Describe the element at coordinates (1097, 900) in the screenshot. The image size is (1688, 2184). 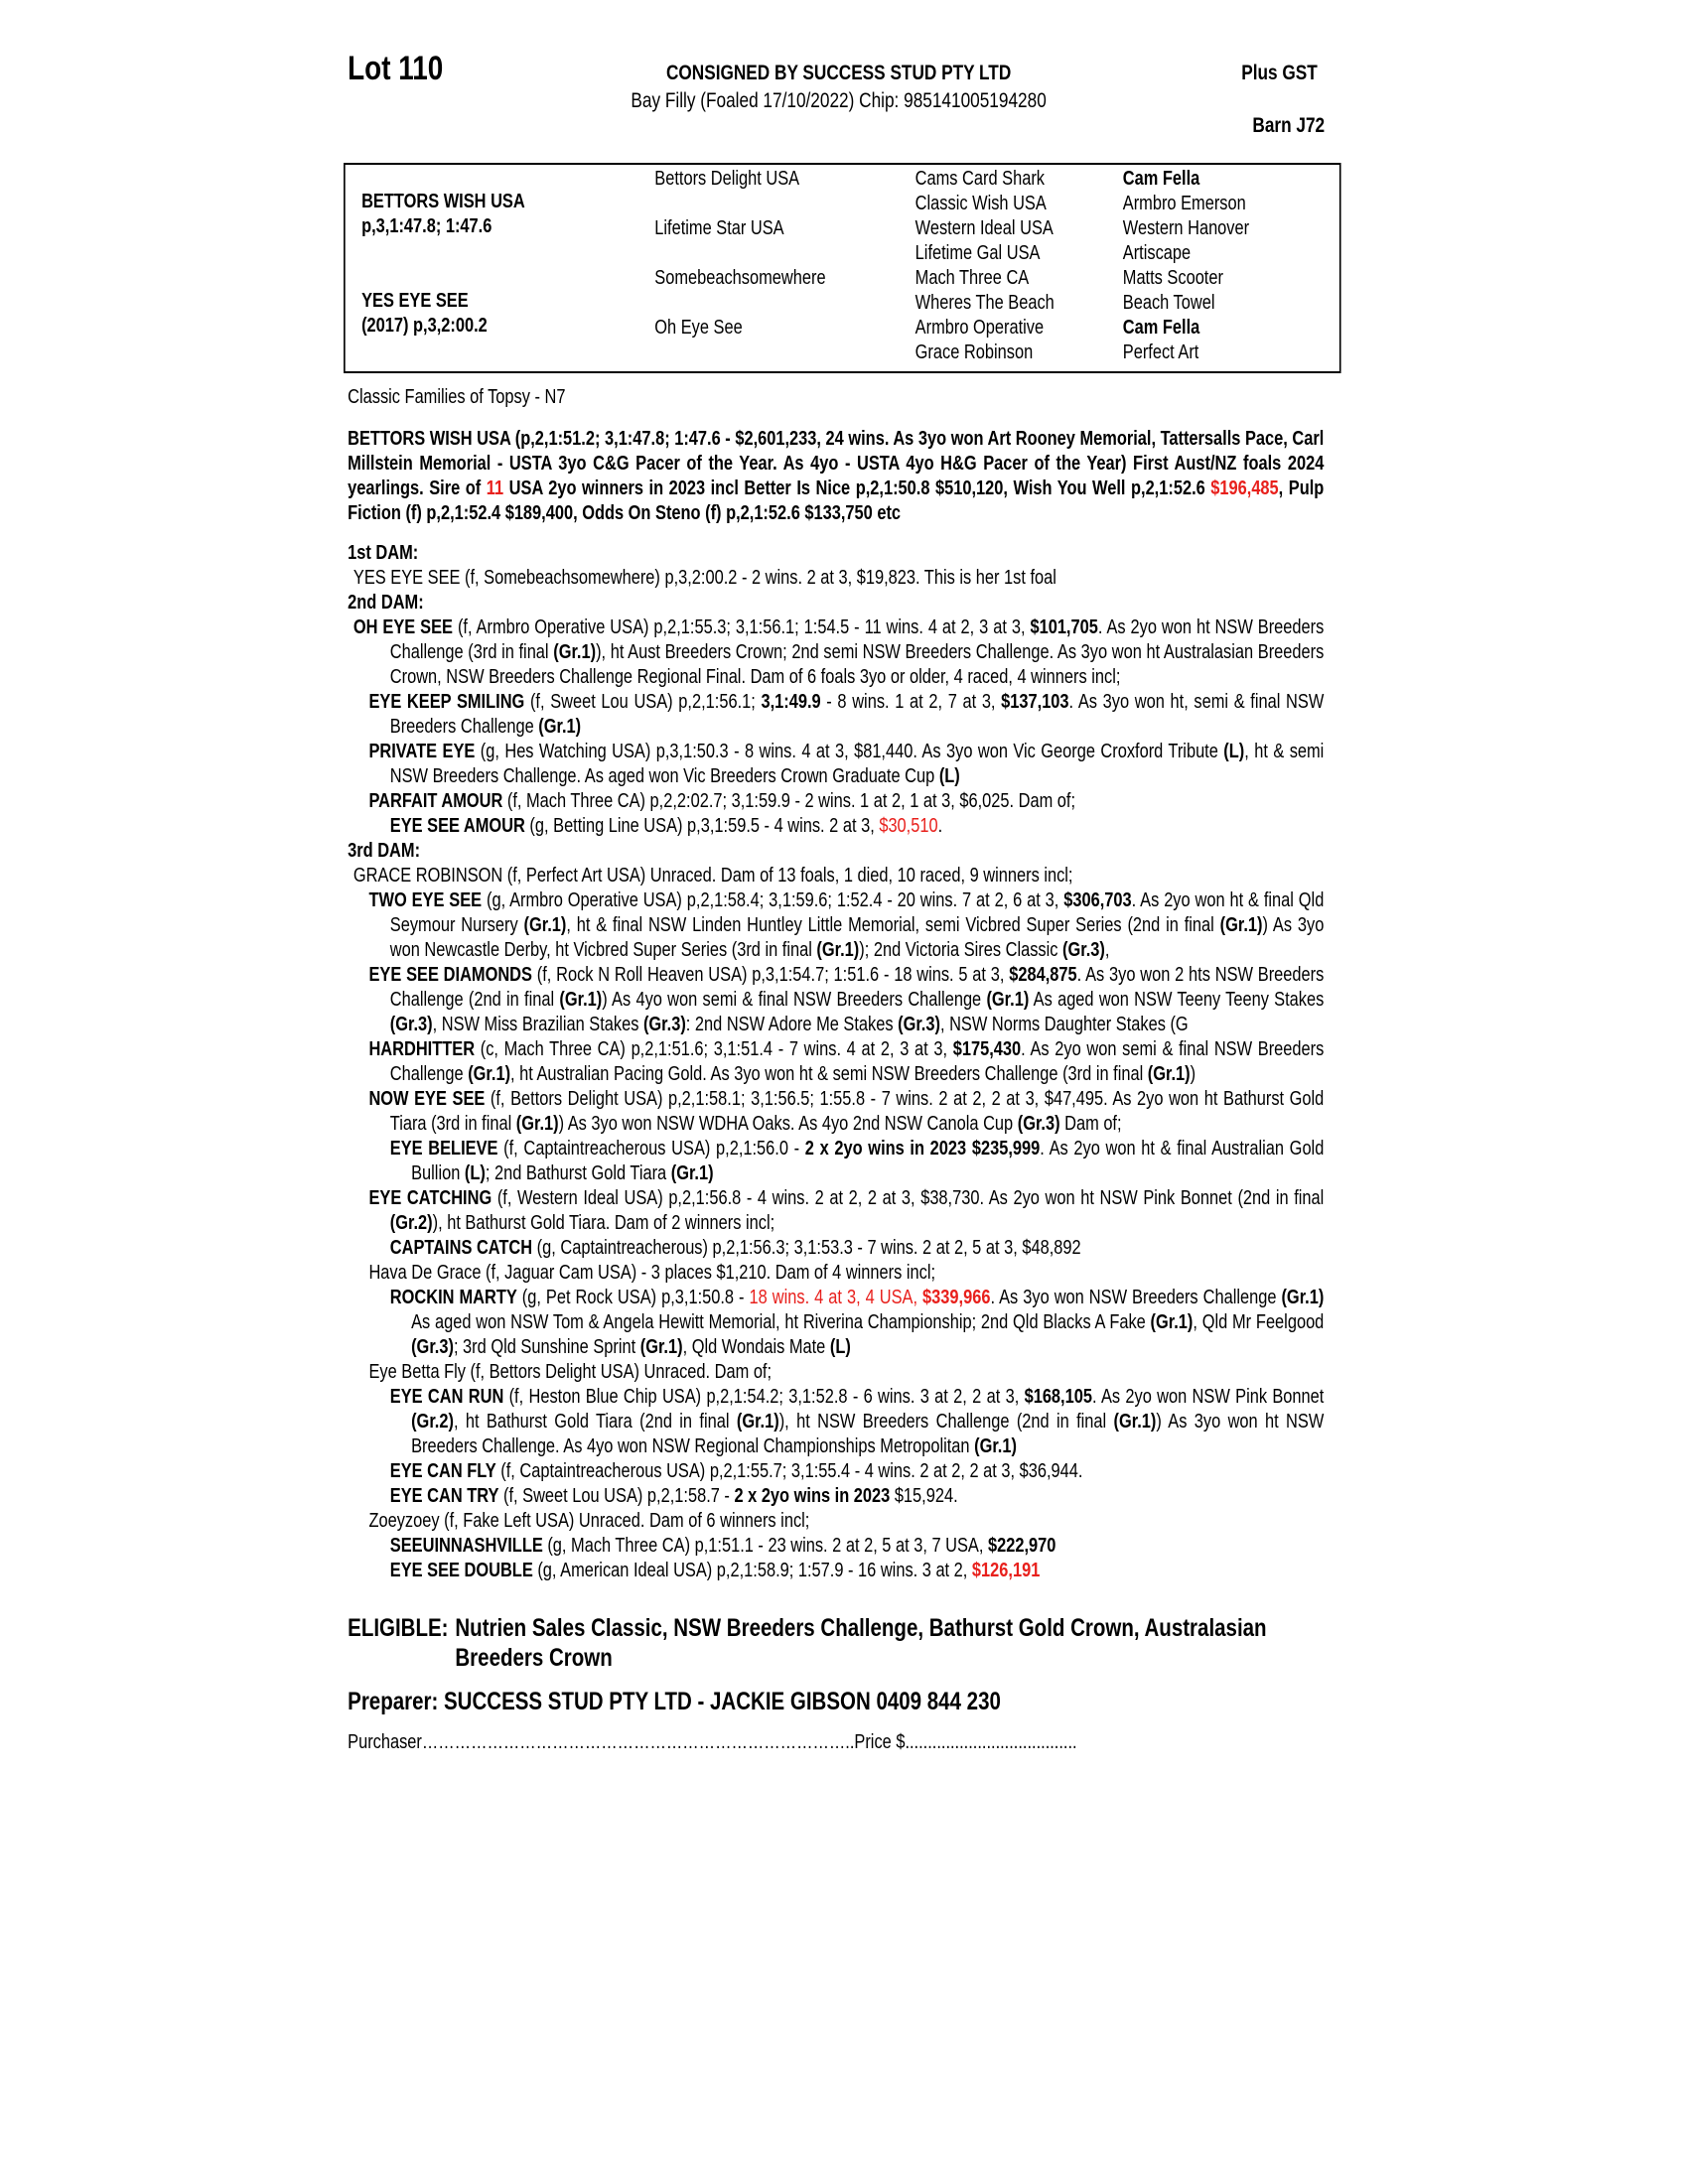
I see `text-segment: $306,703` at that location.